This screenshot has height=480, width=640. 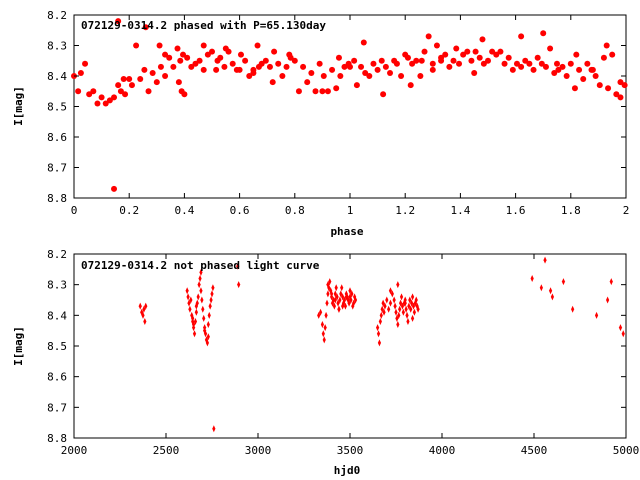 I want to click on x-tick-label: 1.8, so click(x=571, y=210).